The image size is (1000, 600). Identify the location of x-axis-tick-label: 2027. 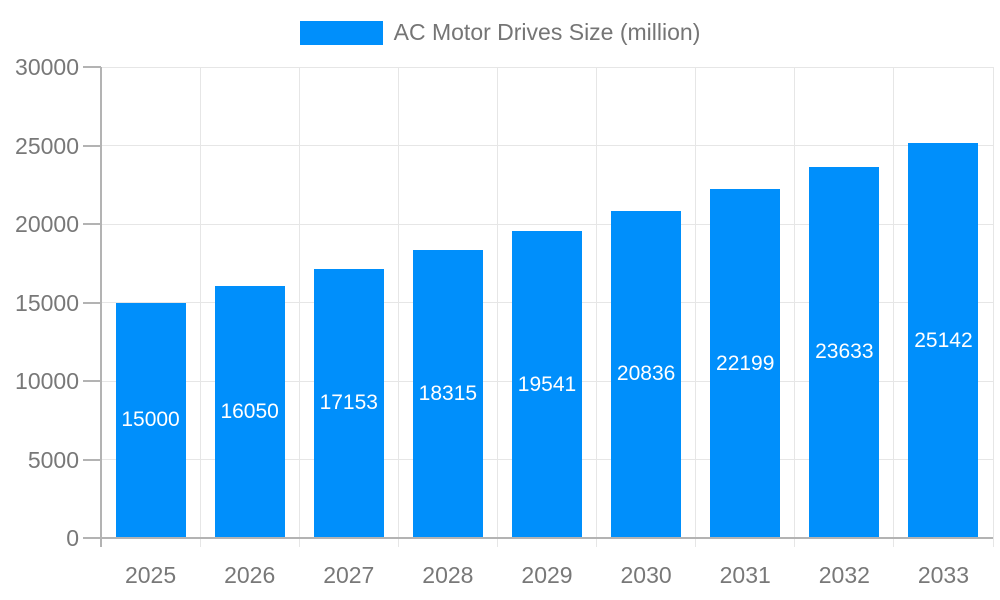
(349, 575).